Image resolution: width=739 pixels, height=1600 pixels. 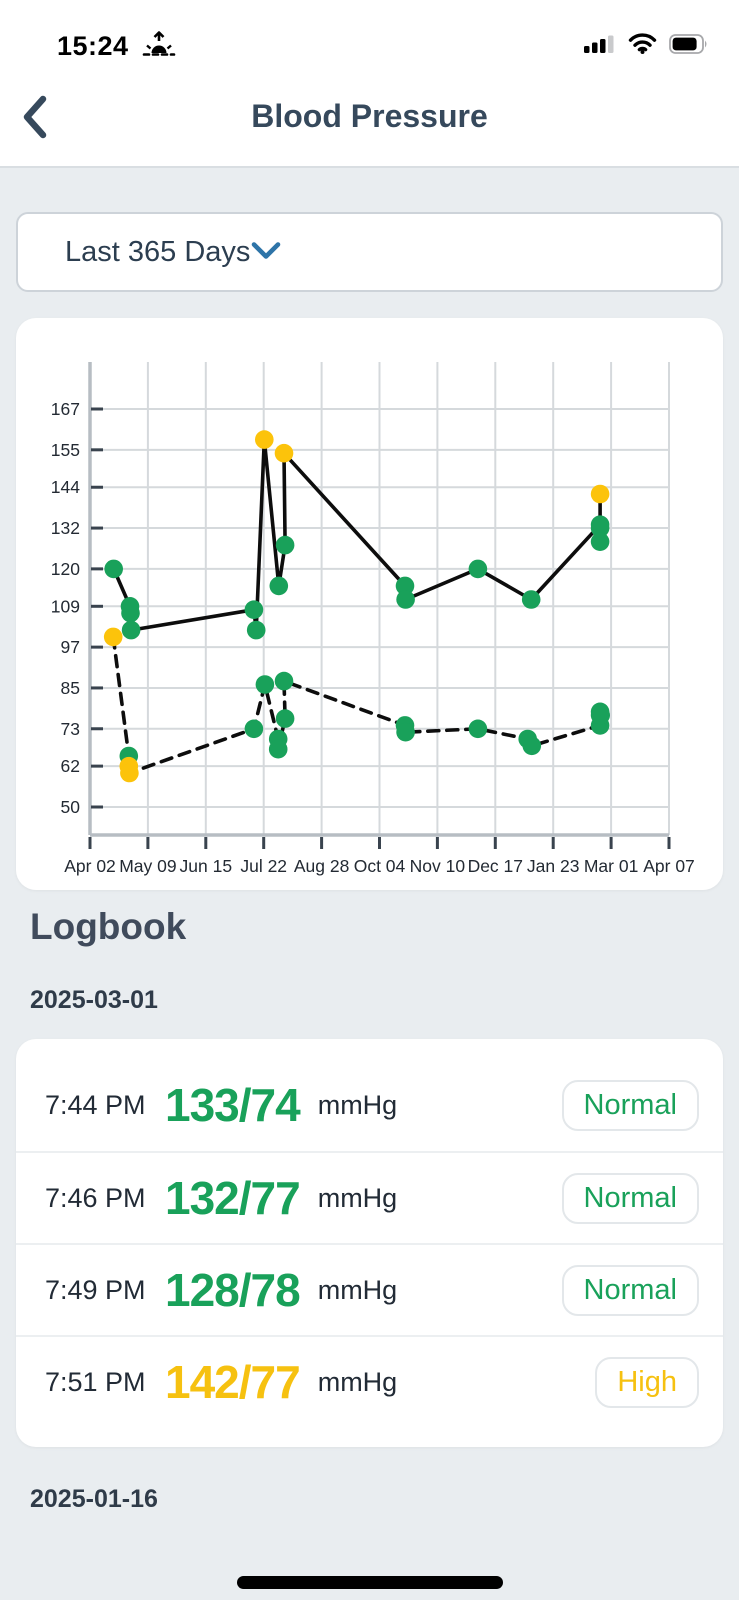 What do you see at coordinates (495, 866) in the screenshot?
I see `svg-text: Dec 17` at bounding box center [495, 866].